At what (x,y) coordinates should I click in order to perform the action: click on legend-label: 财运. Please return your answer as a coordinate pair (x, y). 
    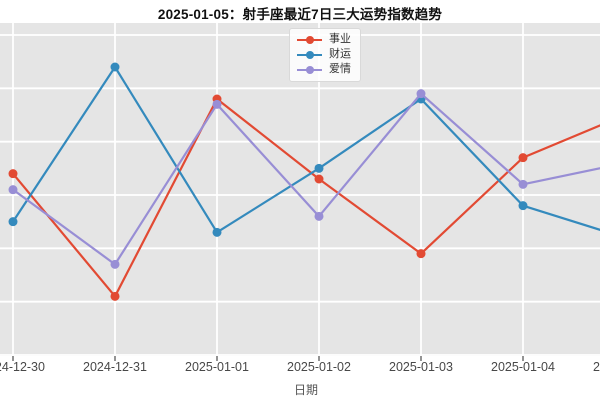
    Looking at the image, I should click on (340, 54).